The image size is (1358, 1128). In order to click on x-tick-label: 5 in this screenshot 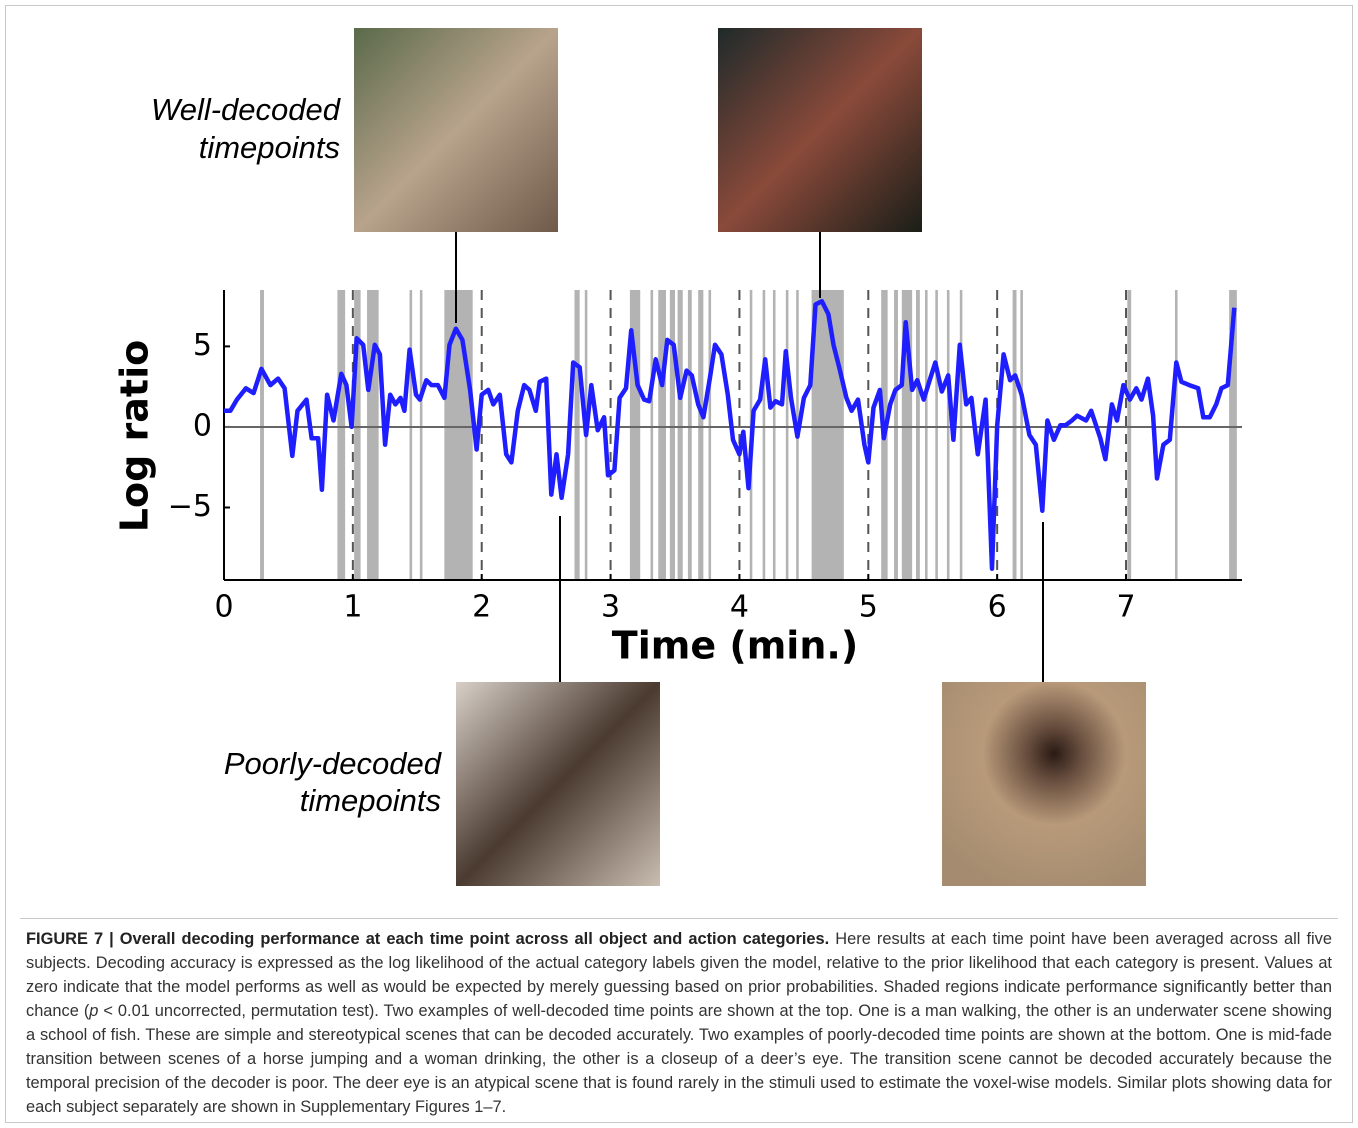, I will do `click(868, 607)`.